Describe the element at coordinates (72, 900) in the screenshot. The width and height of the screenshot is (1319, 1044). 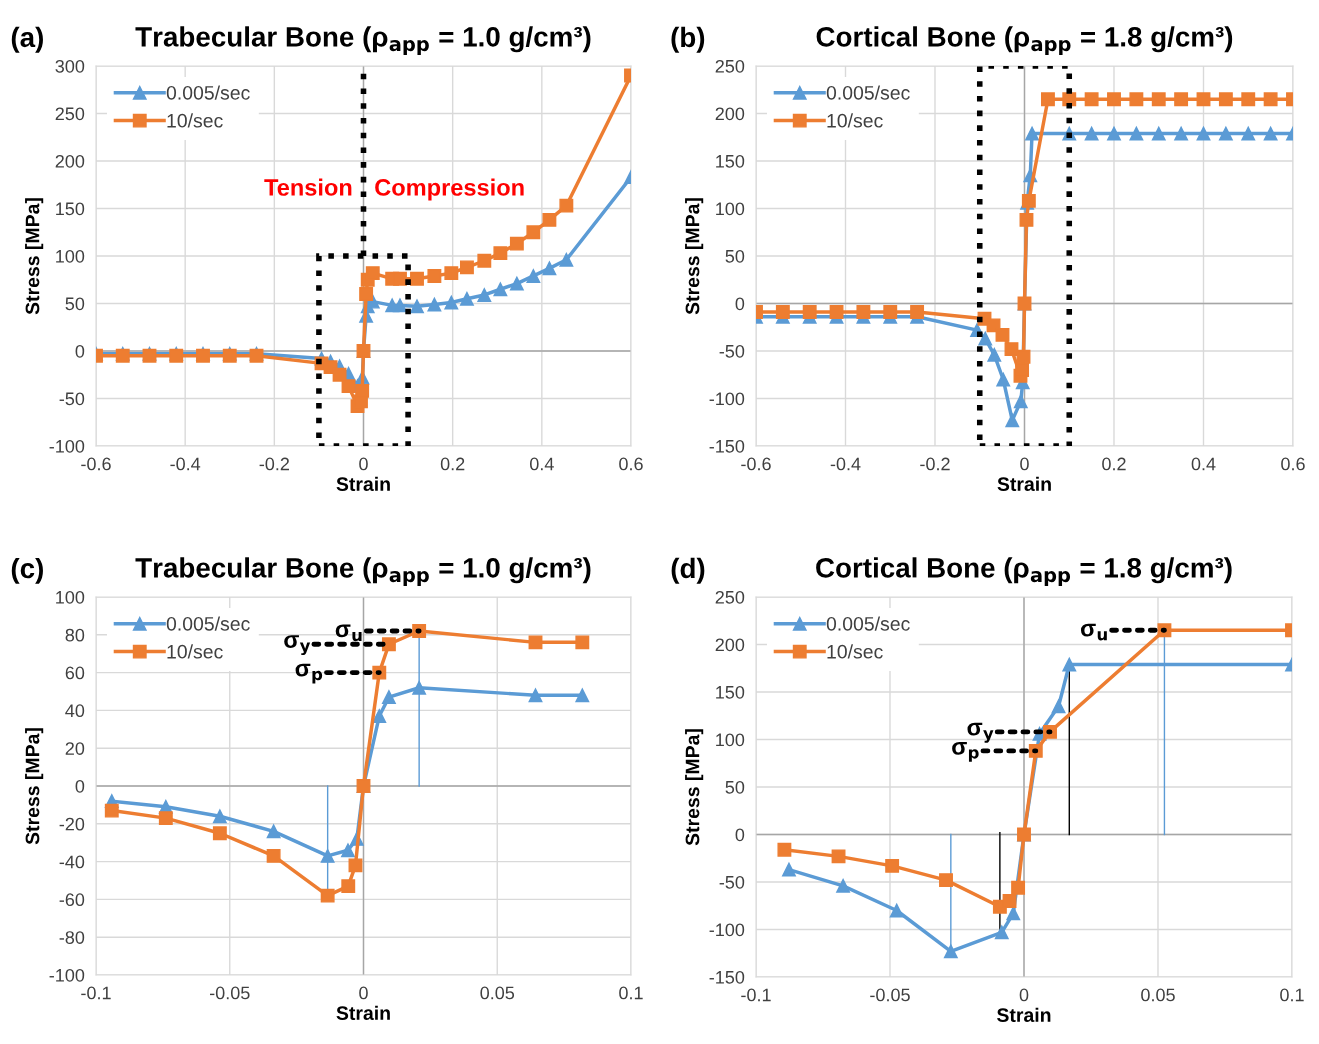
I see `y-tick-label: -60` at that location.